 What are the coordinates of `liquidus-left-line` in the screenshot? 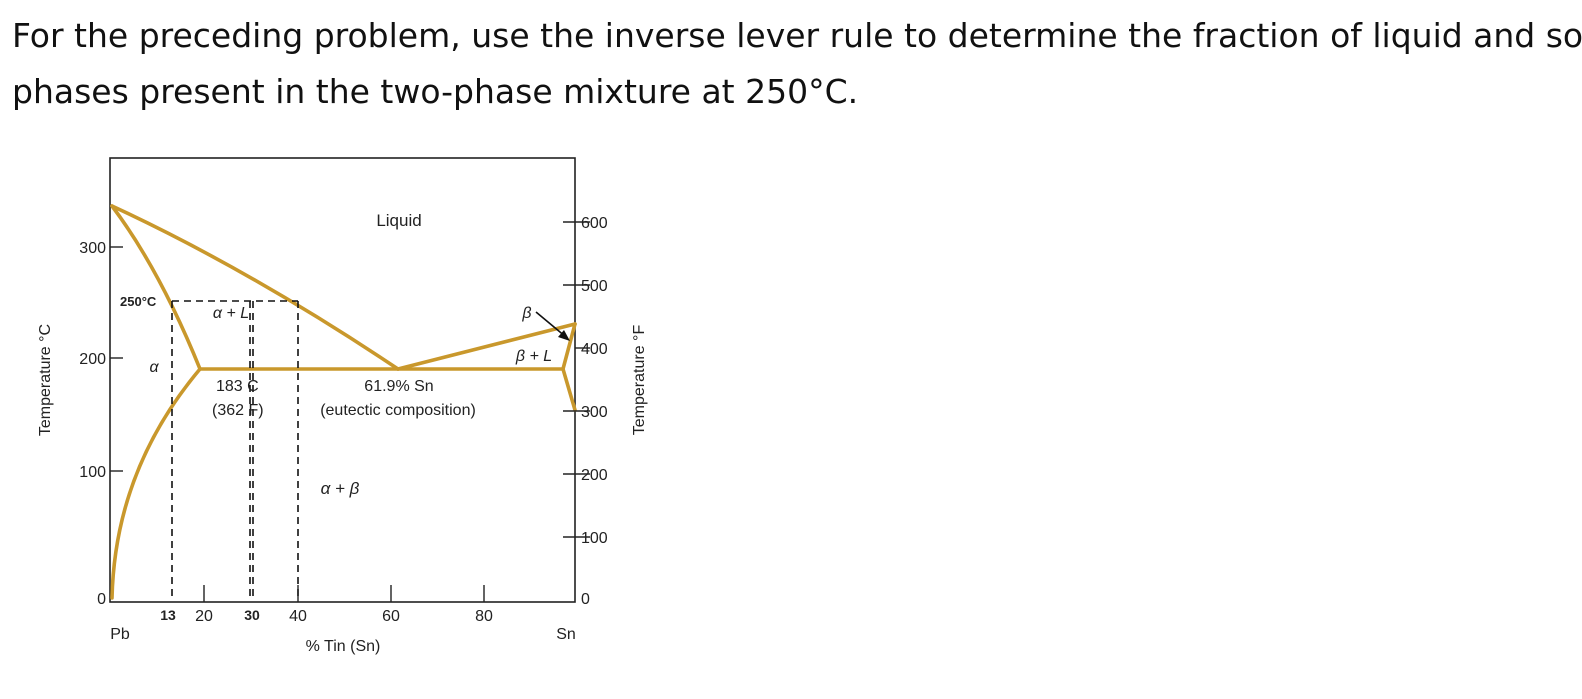 It's located at (255, 287).